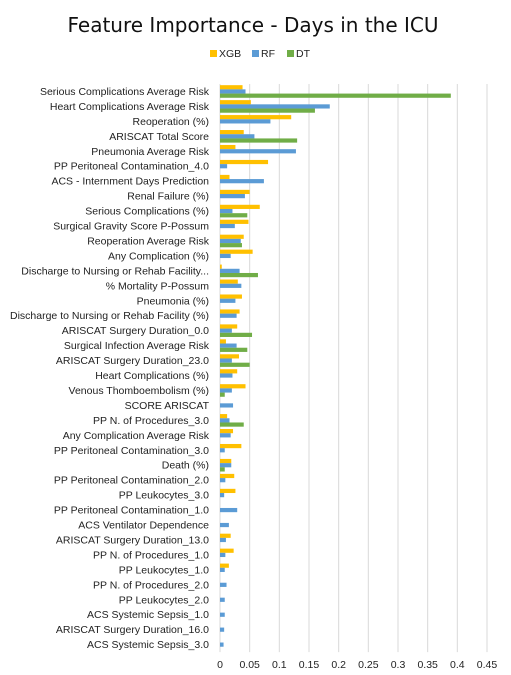 Image resolution: width=511 pixels, height=675 pixels. Describe the element at coordinates (230, 54) in the screenshot. I see `legend-label-xgb: XGB` at that location.